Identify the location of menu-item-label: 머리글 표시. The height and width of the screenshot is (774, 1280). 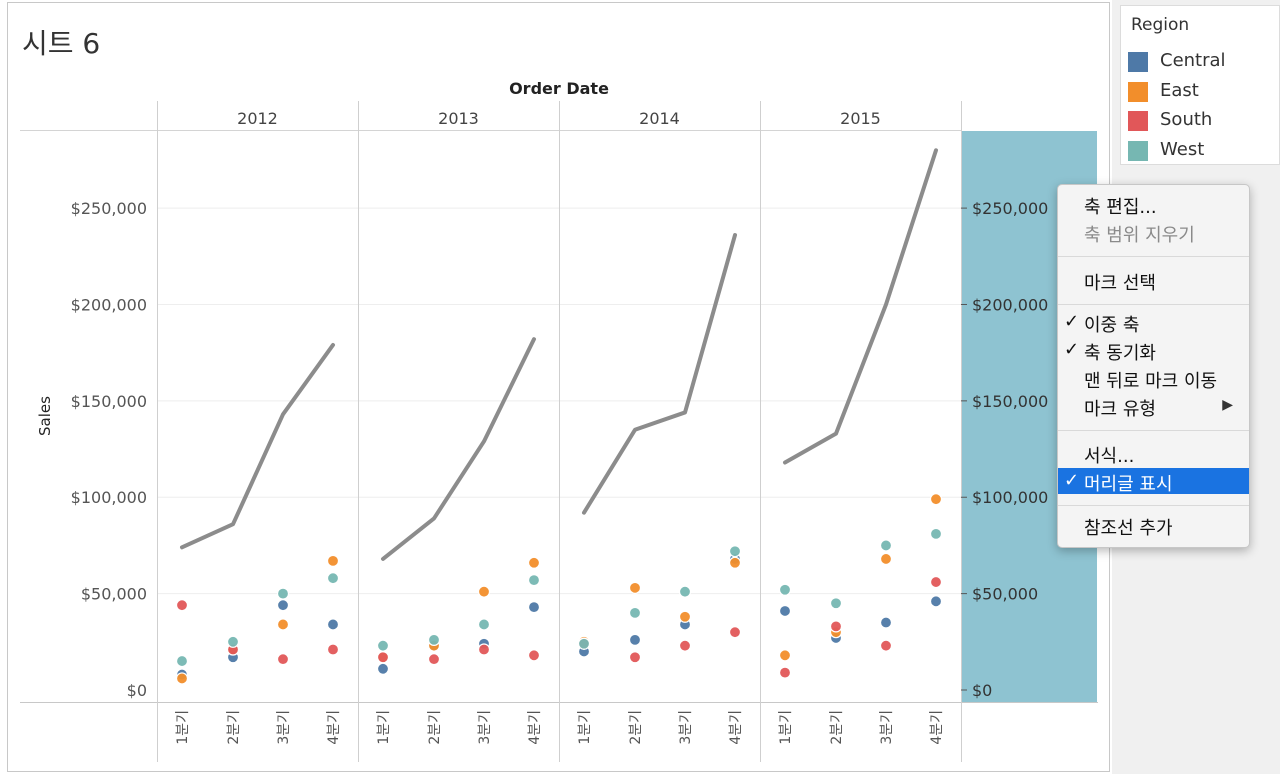
(1128, 484).